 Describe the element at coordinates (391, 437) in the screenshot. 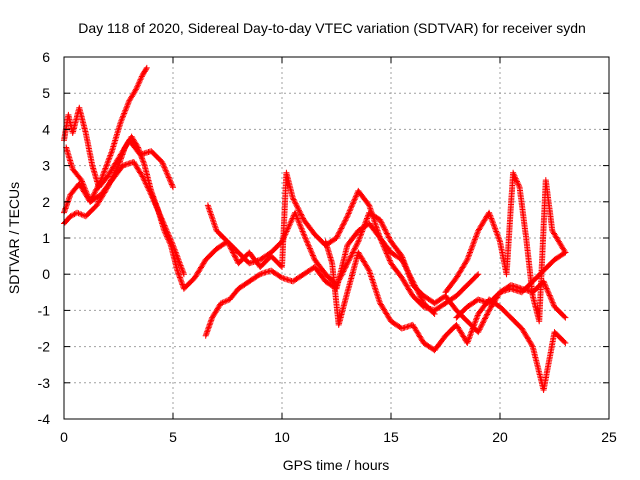

I see `x-tick-label: 15` at that location.